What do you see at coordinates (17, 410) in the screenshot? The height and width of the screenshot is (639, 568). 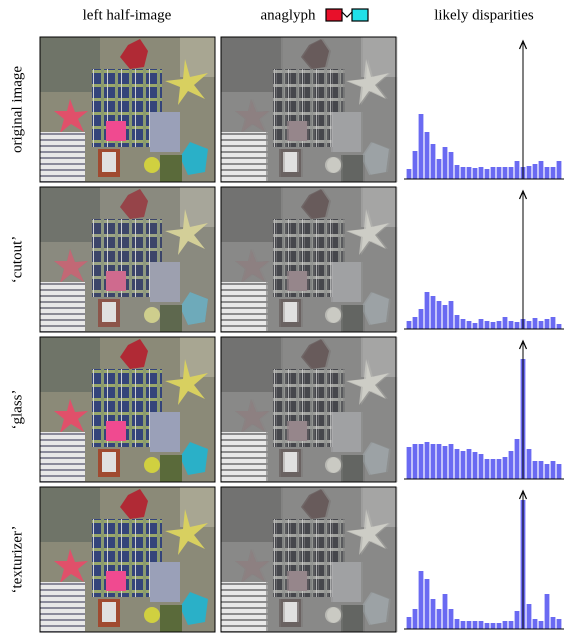 I see `row-label: ‘glass’` at bounding box center [17, 410].